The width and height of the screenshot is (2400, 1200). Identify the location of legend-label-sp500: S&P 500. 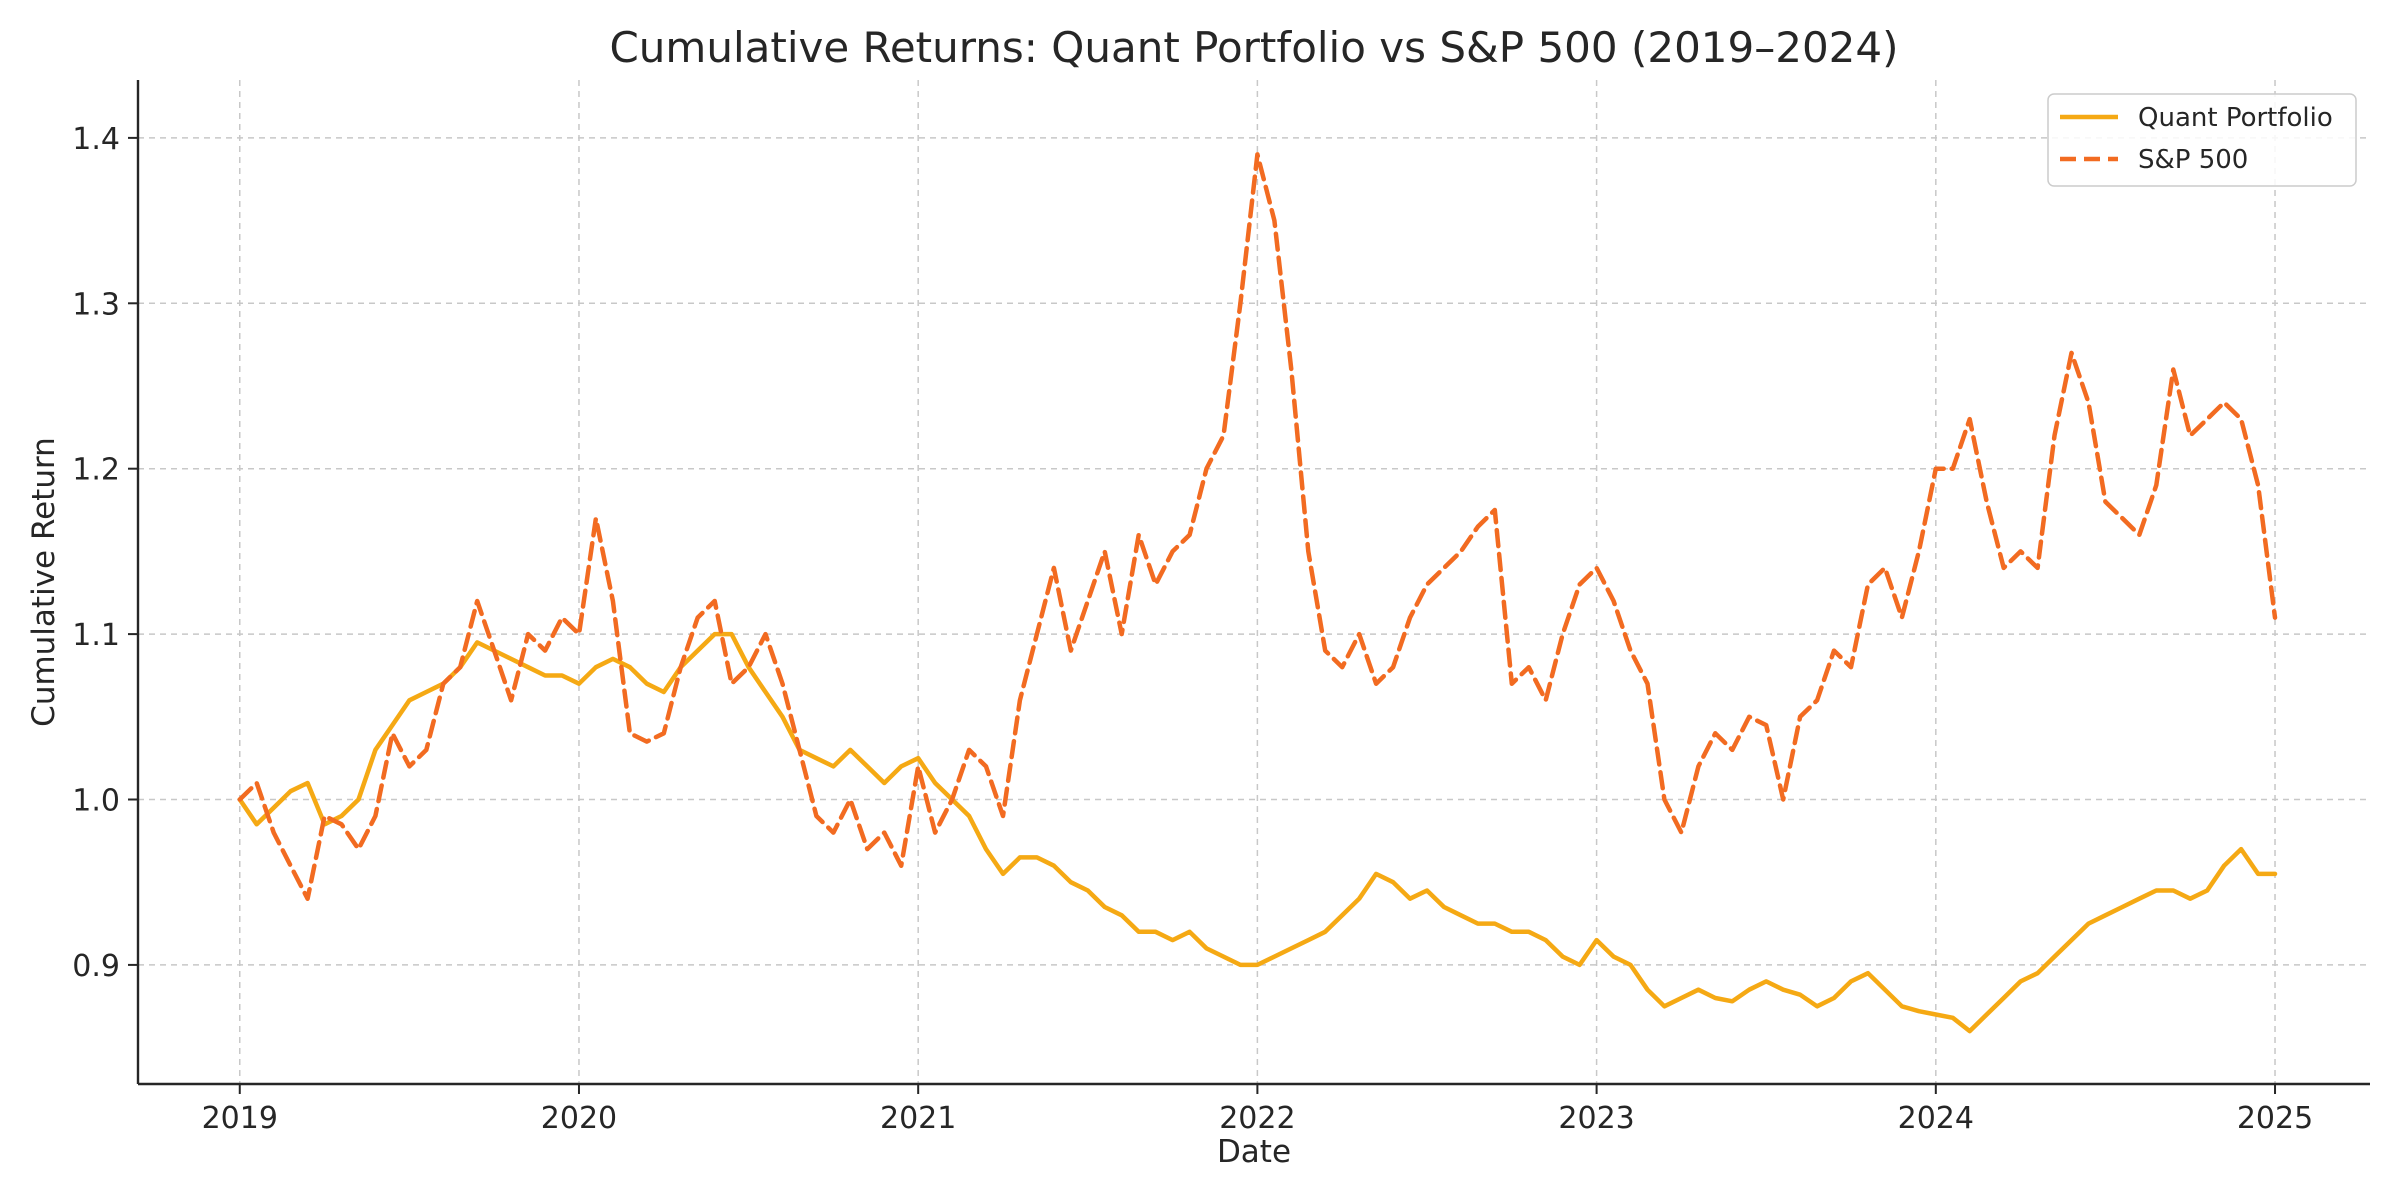
(2193, 160).